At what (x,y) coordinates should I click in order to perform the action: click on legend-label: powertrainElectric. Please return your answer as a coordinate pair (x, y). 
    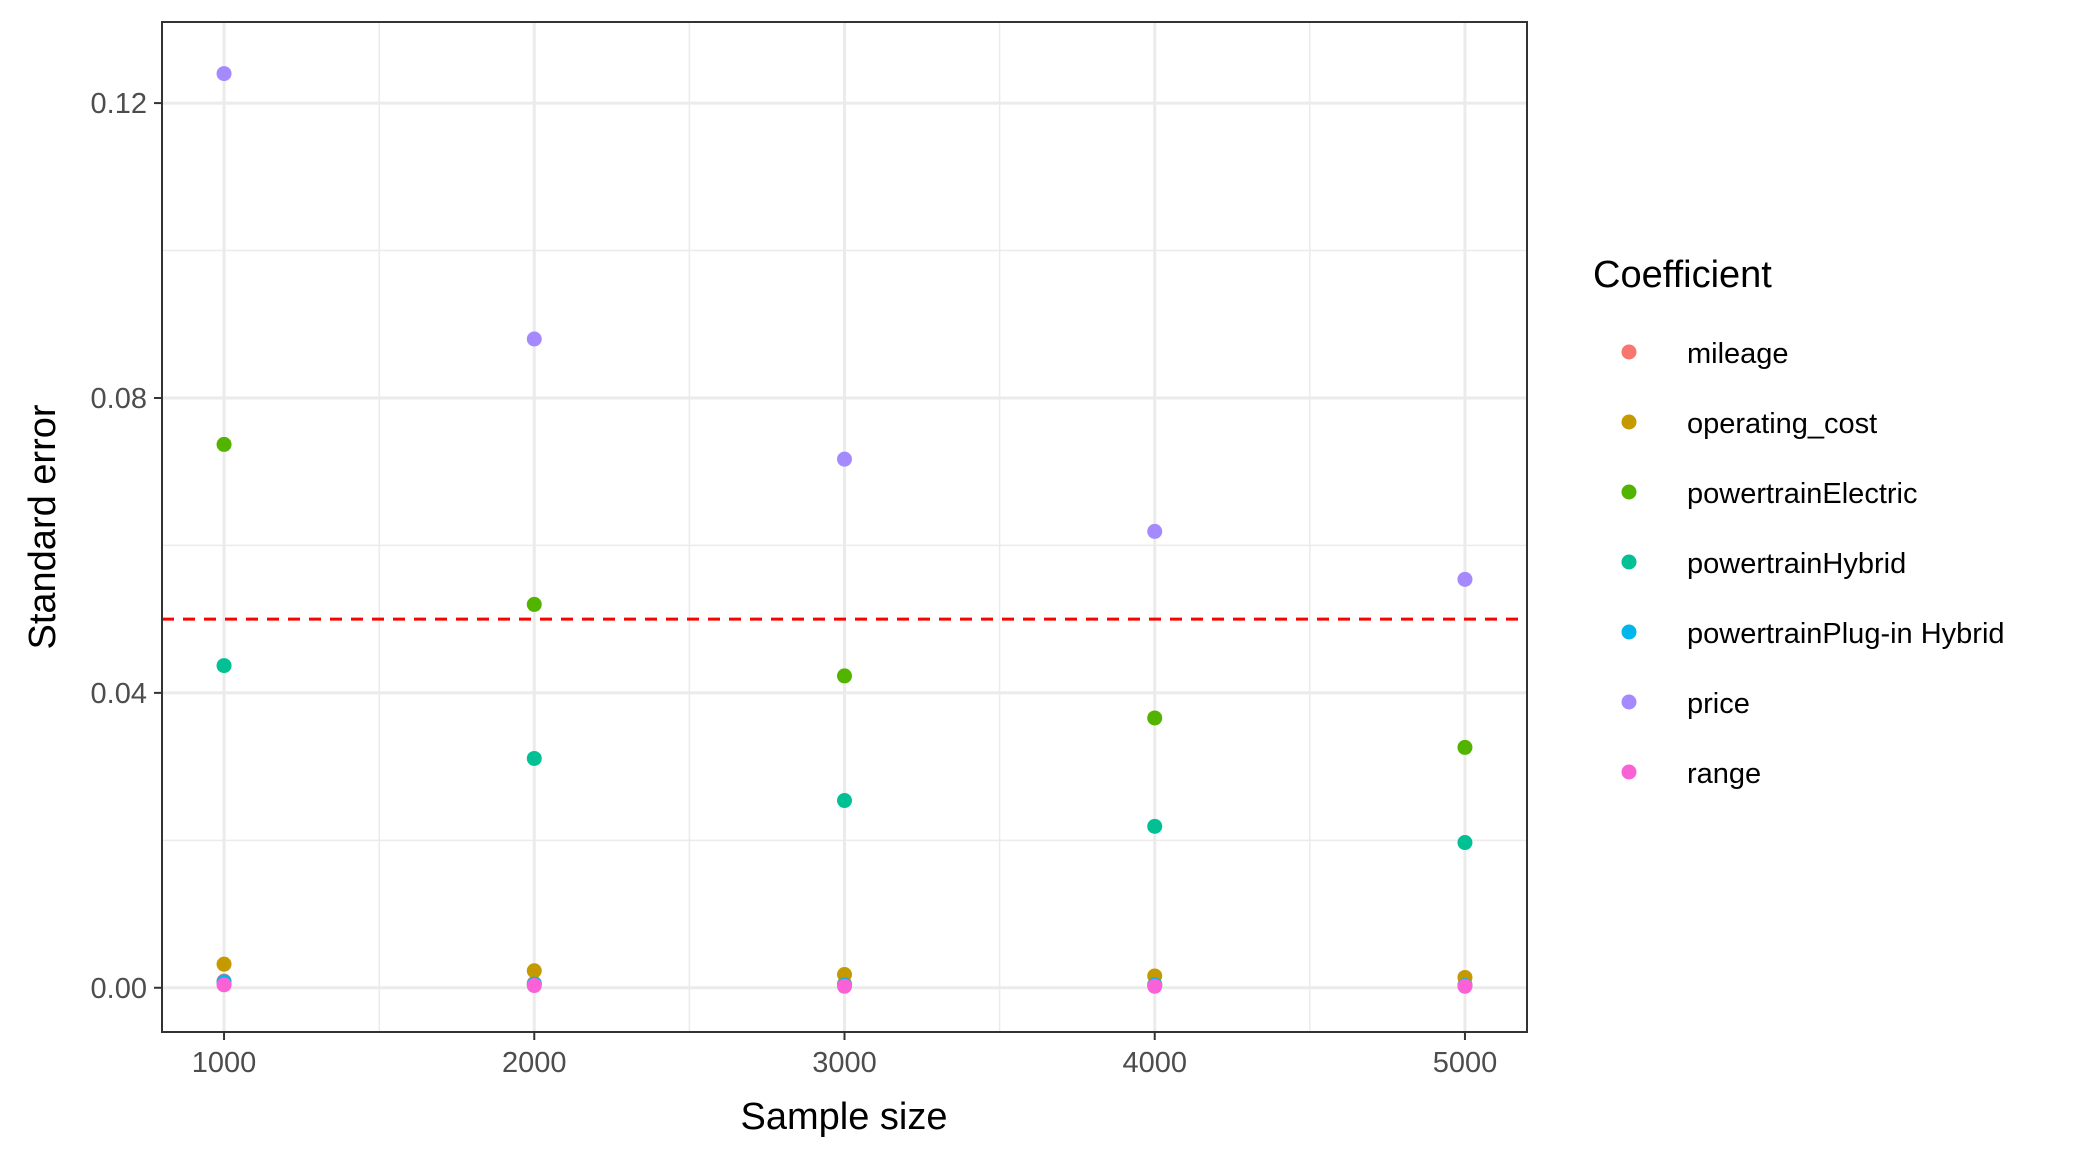
    Looking at the image, I should click on (1802, 494).